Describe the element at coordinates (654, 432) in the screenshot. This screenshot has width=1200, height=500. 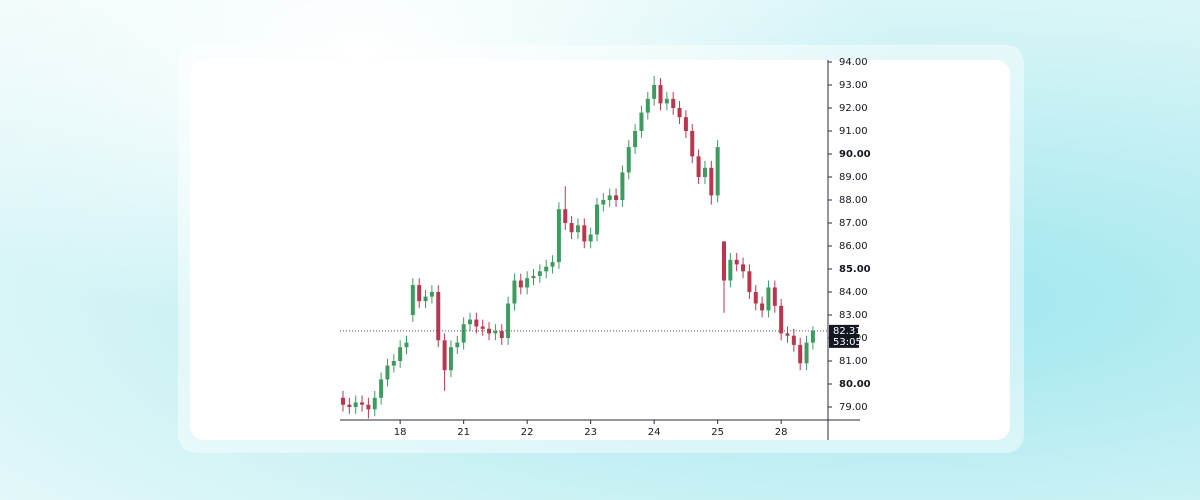
I see `x-tick-label: 24` at that location.